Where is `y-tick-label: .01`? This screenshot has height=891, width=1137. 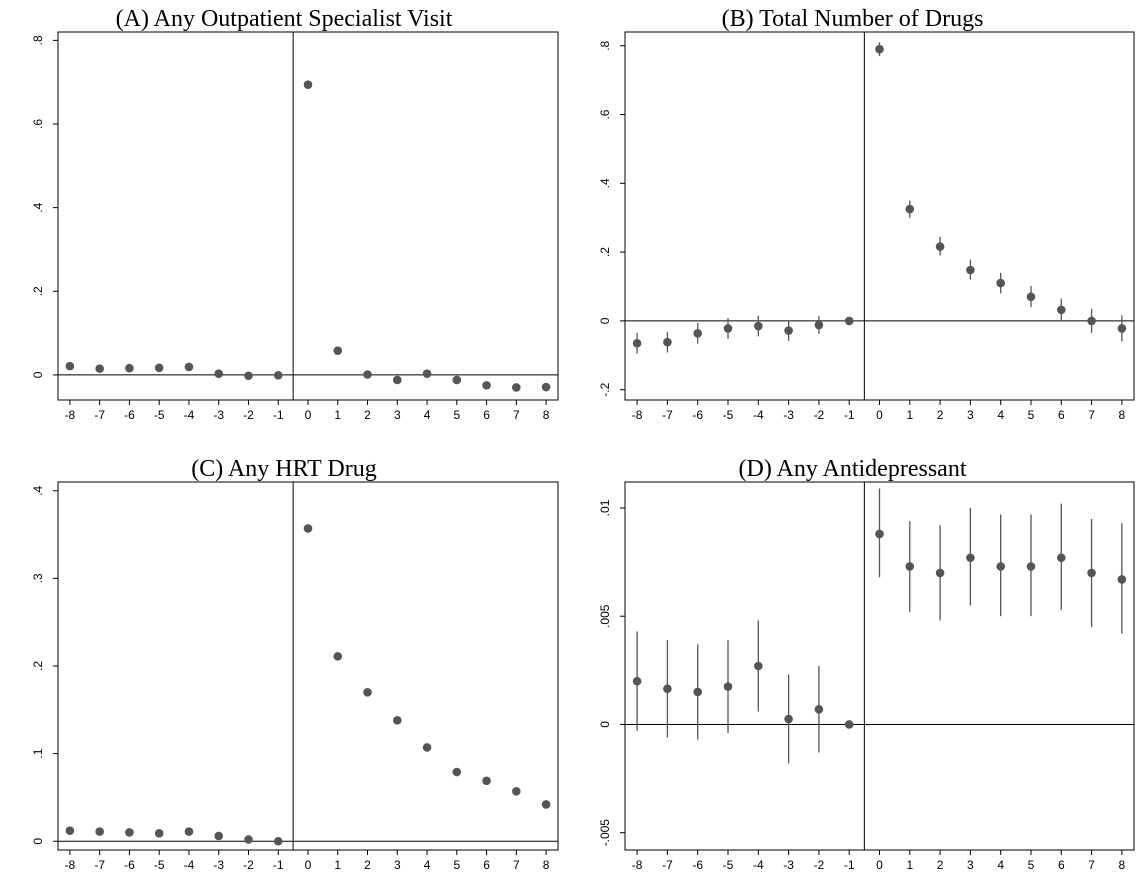
y-tick-label: .01 is located at coordinates (605, 507).